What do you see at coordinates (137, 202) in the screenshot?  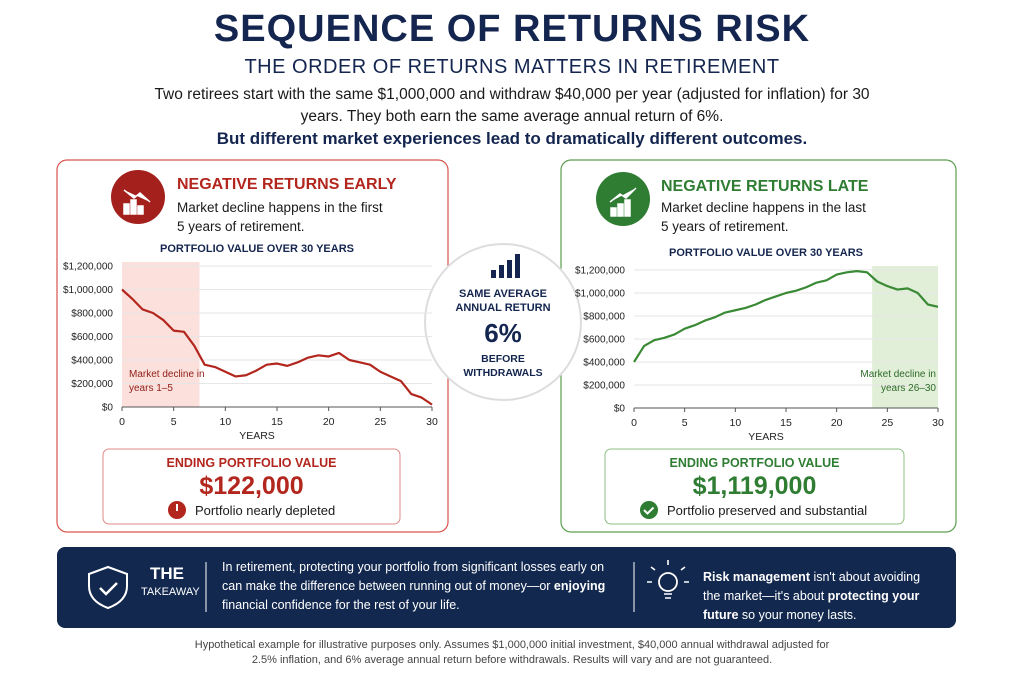 I see `down-icon-glyph` at bounding box center [137, 202].